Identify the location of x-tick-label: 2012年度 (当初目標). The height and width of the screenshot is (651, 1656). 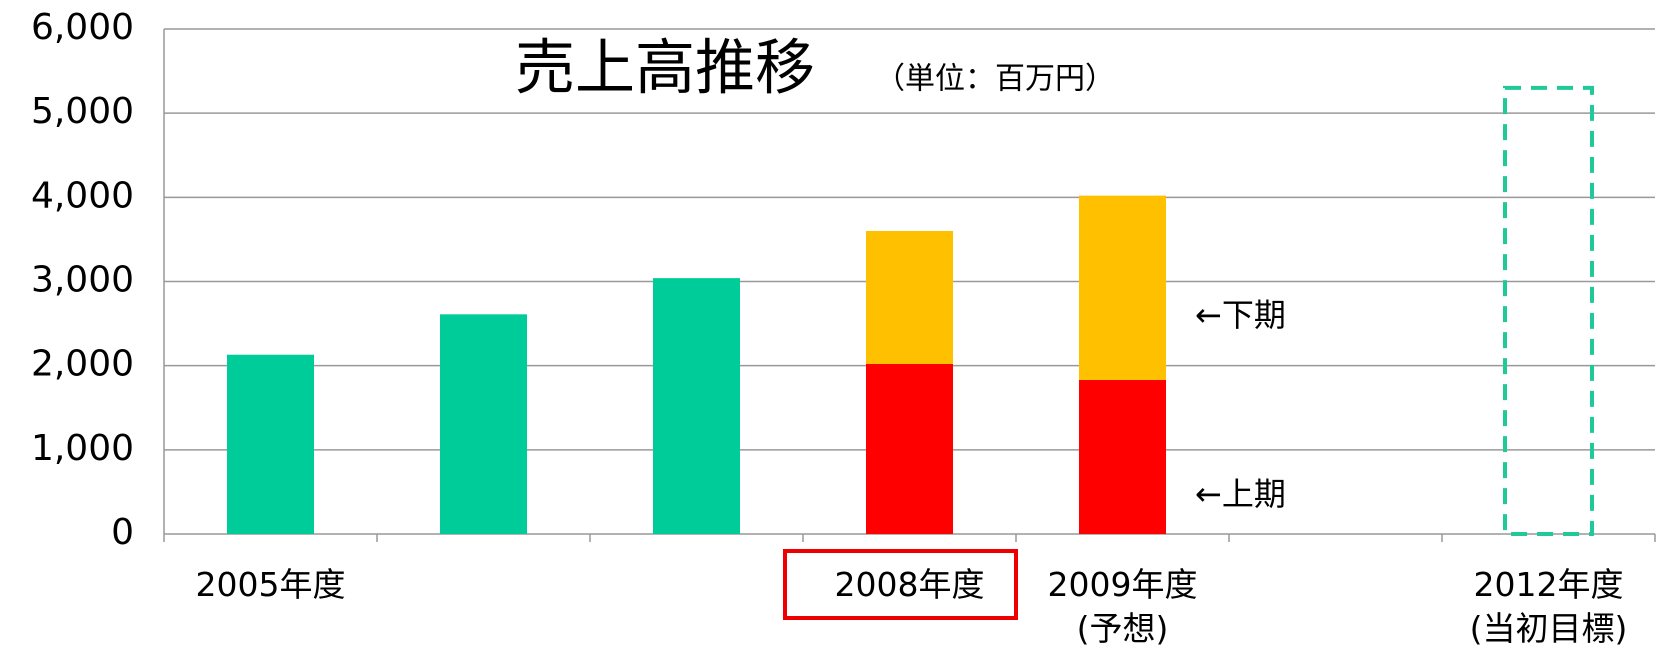
(1548, 606).